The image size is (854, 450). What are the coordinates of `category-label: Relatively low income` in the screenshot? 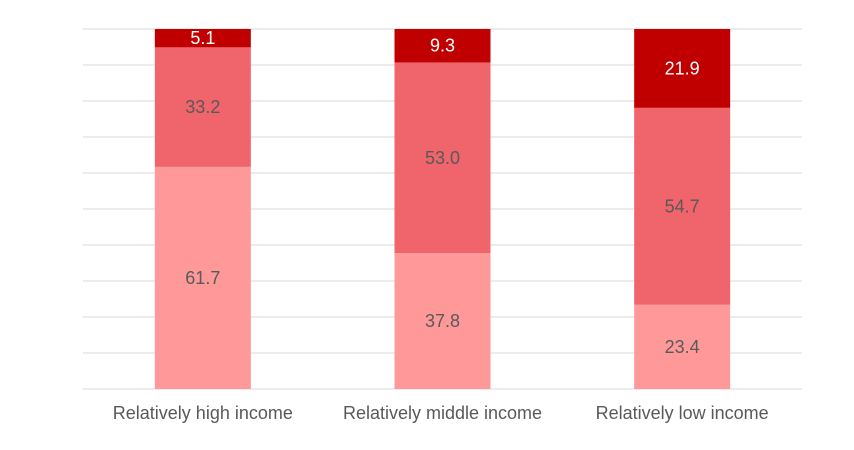 It's located at (682, 413).